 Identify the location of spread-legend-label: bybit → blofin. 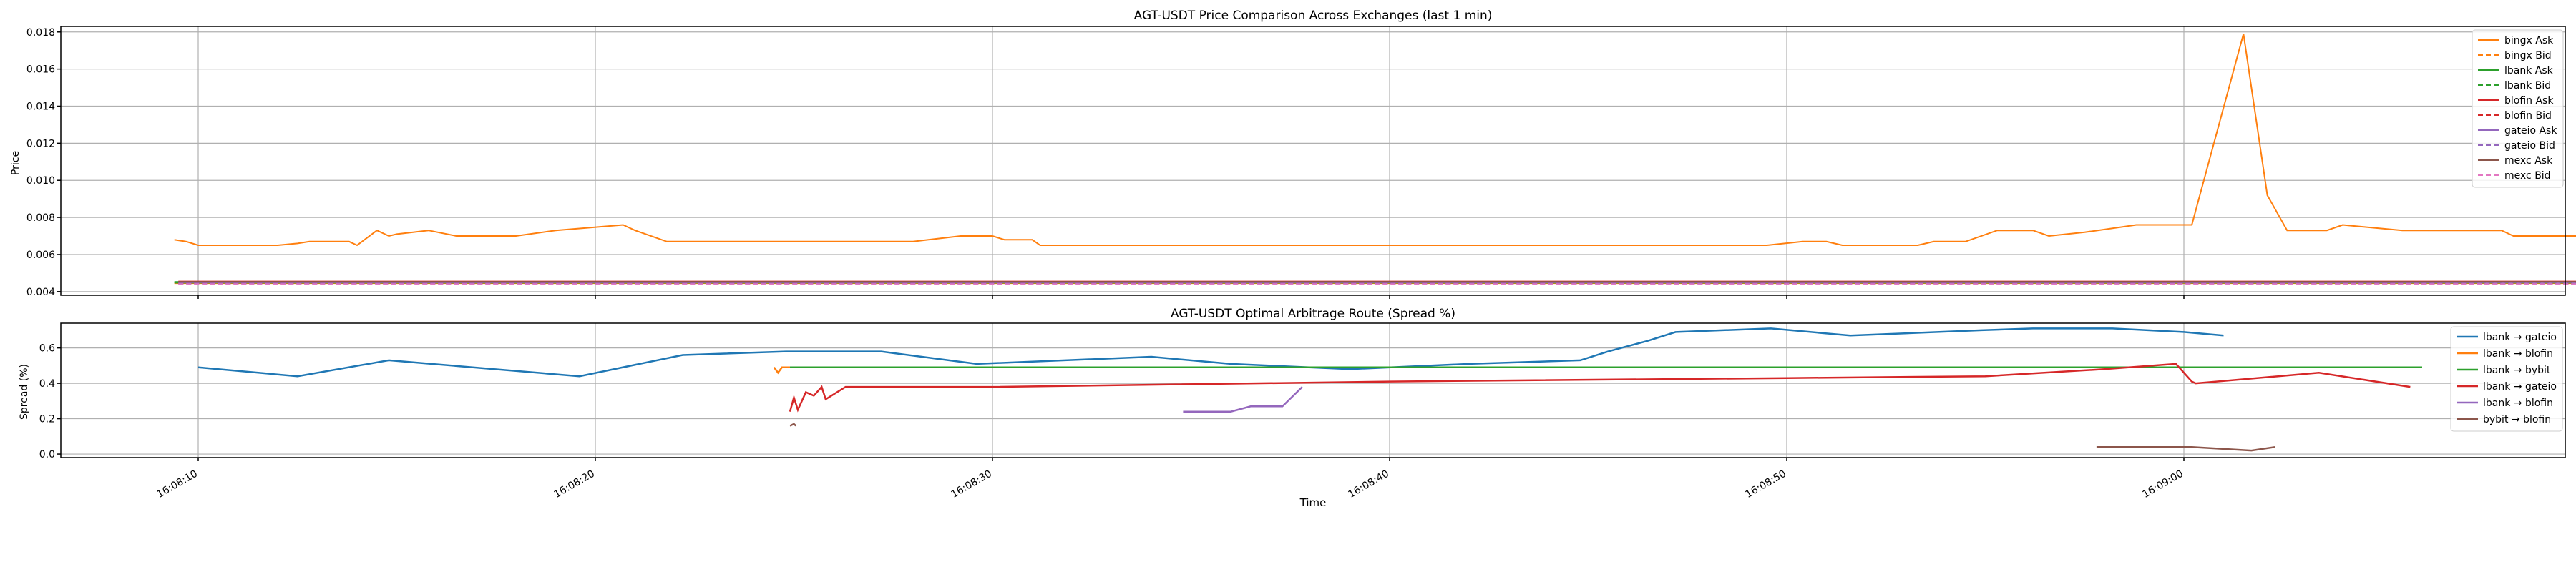
(2517, 419).